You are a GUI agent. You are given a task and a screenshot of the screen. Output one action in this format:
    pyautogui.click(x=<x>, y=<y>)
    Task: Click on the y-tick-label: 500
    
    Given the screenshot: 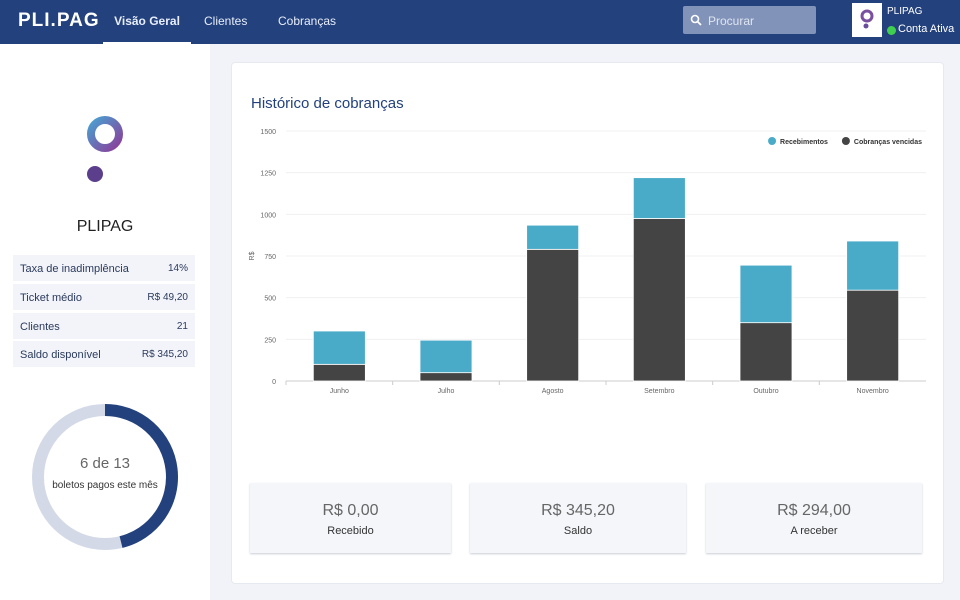 What is the action you would take?
    pyautogui.click(x=270, y=299)
    